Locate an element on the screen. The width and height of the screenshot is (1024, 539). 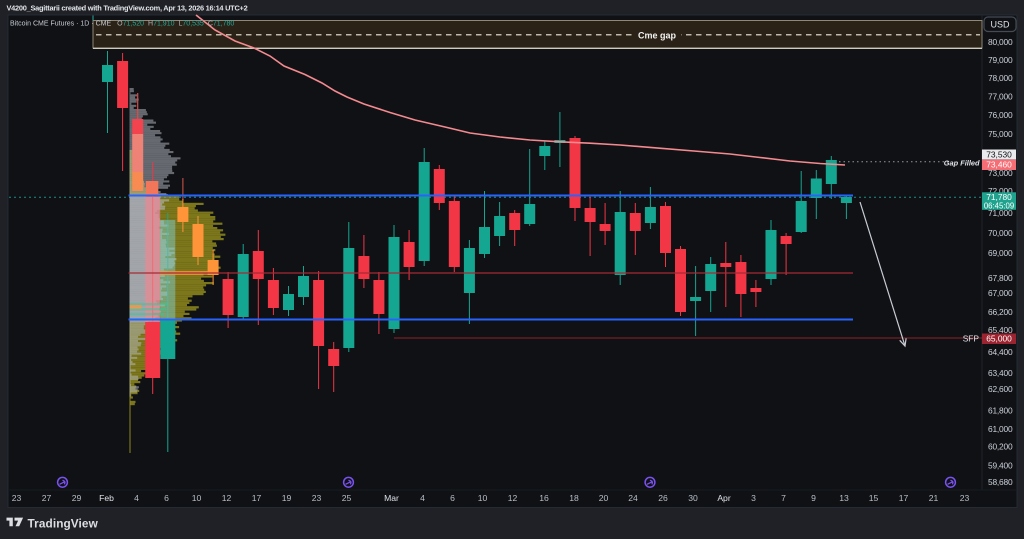
svg-text: 26 is located at coordinates (663, 498).